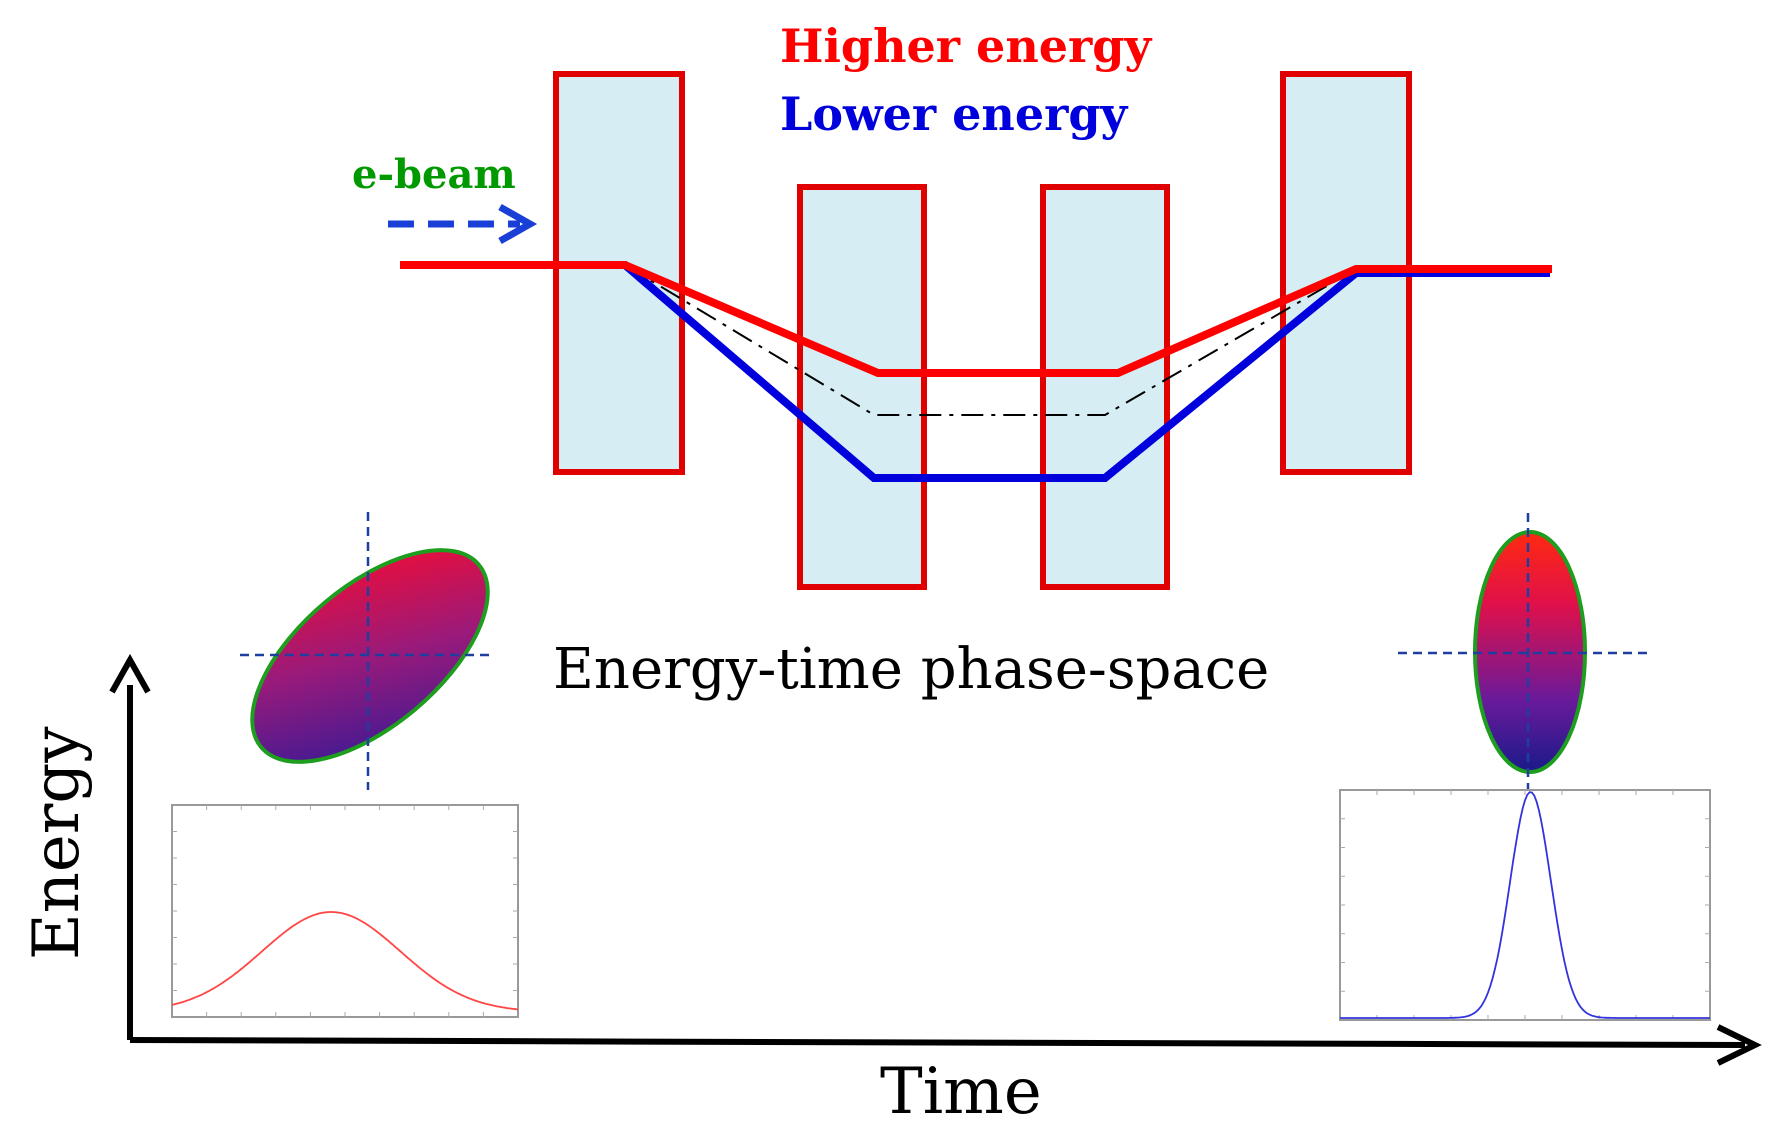  What do you see at coordinates (966, 46) in the screenshot?
I see `higher-energy-label: Higher energy` at bounding box center [966, 46].